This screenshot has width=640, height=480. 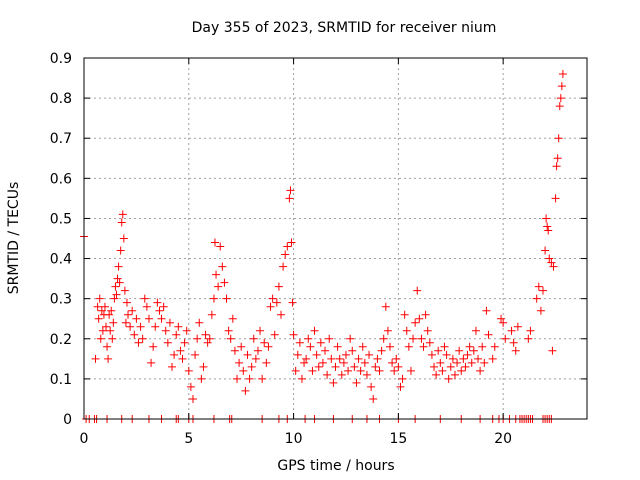 What do you see at coordinates (296, 439) in the screenshot?
I see `x-tick-labels: 0 5 10 15 20` at bounding box center [296, 439].